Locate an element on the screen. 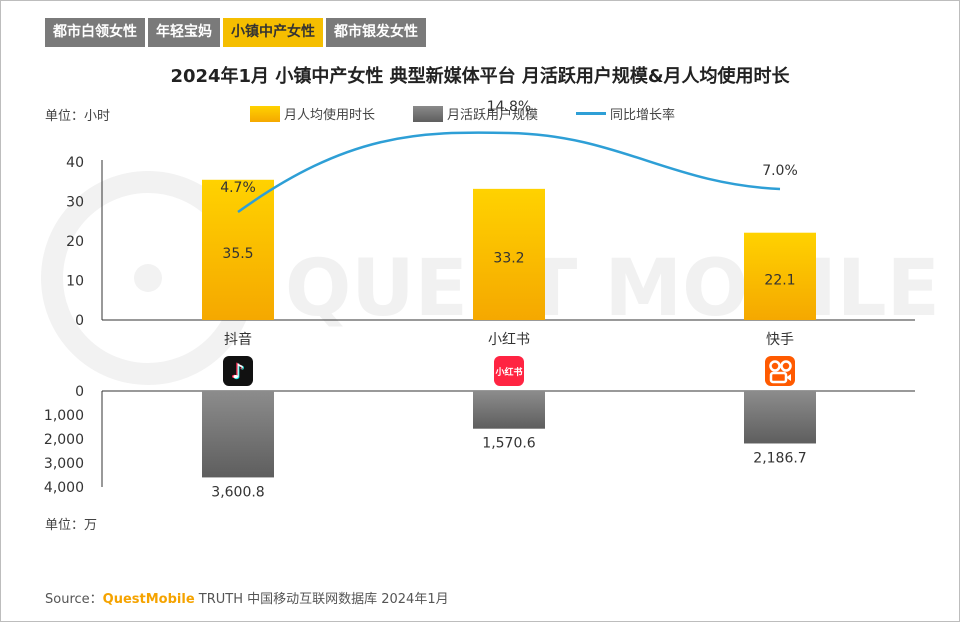  growth-rate-line is located at coordinates (509, 172).